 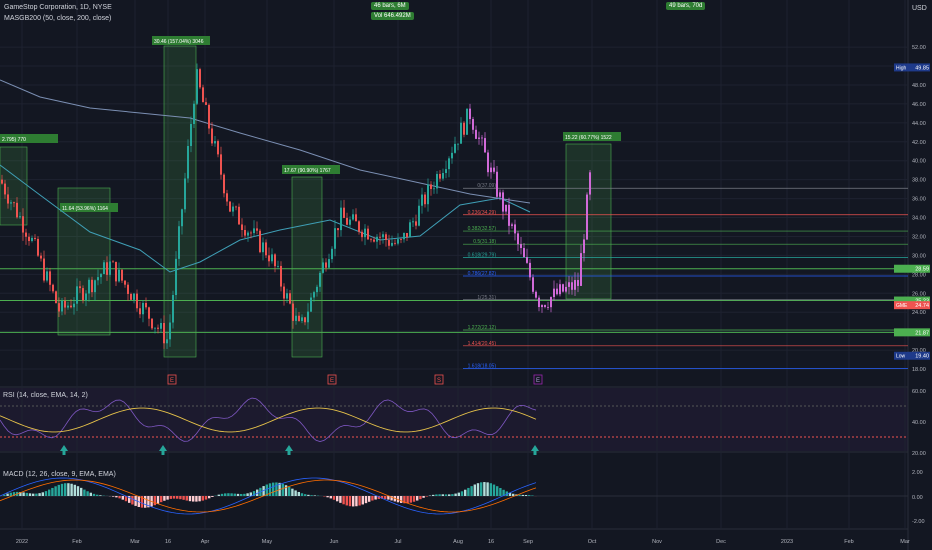 I want to click on time-tick: Sep, so click(x=528, y=542).